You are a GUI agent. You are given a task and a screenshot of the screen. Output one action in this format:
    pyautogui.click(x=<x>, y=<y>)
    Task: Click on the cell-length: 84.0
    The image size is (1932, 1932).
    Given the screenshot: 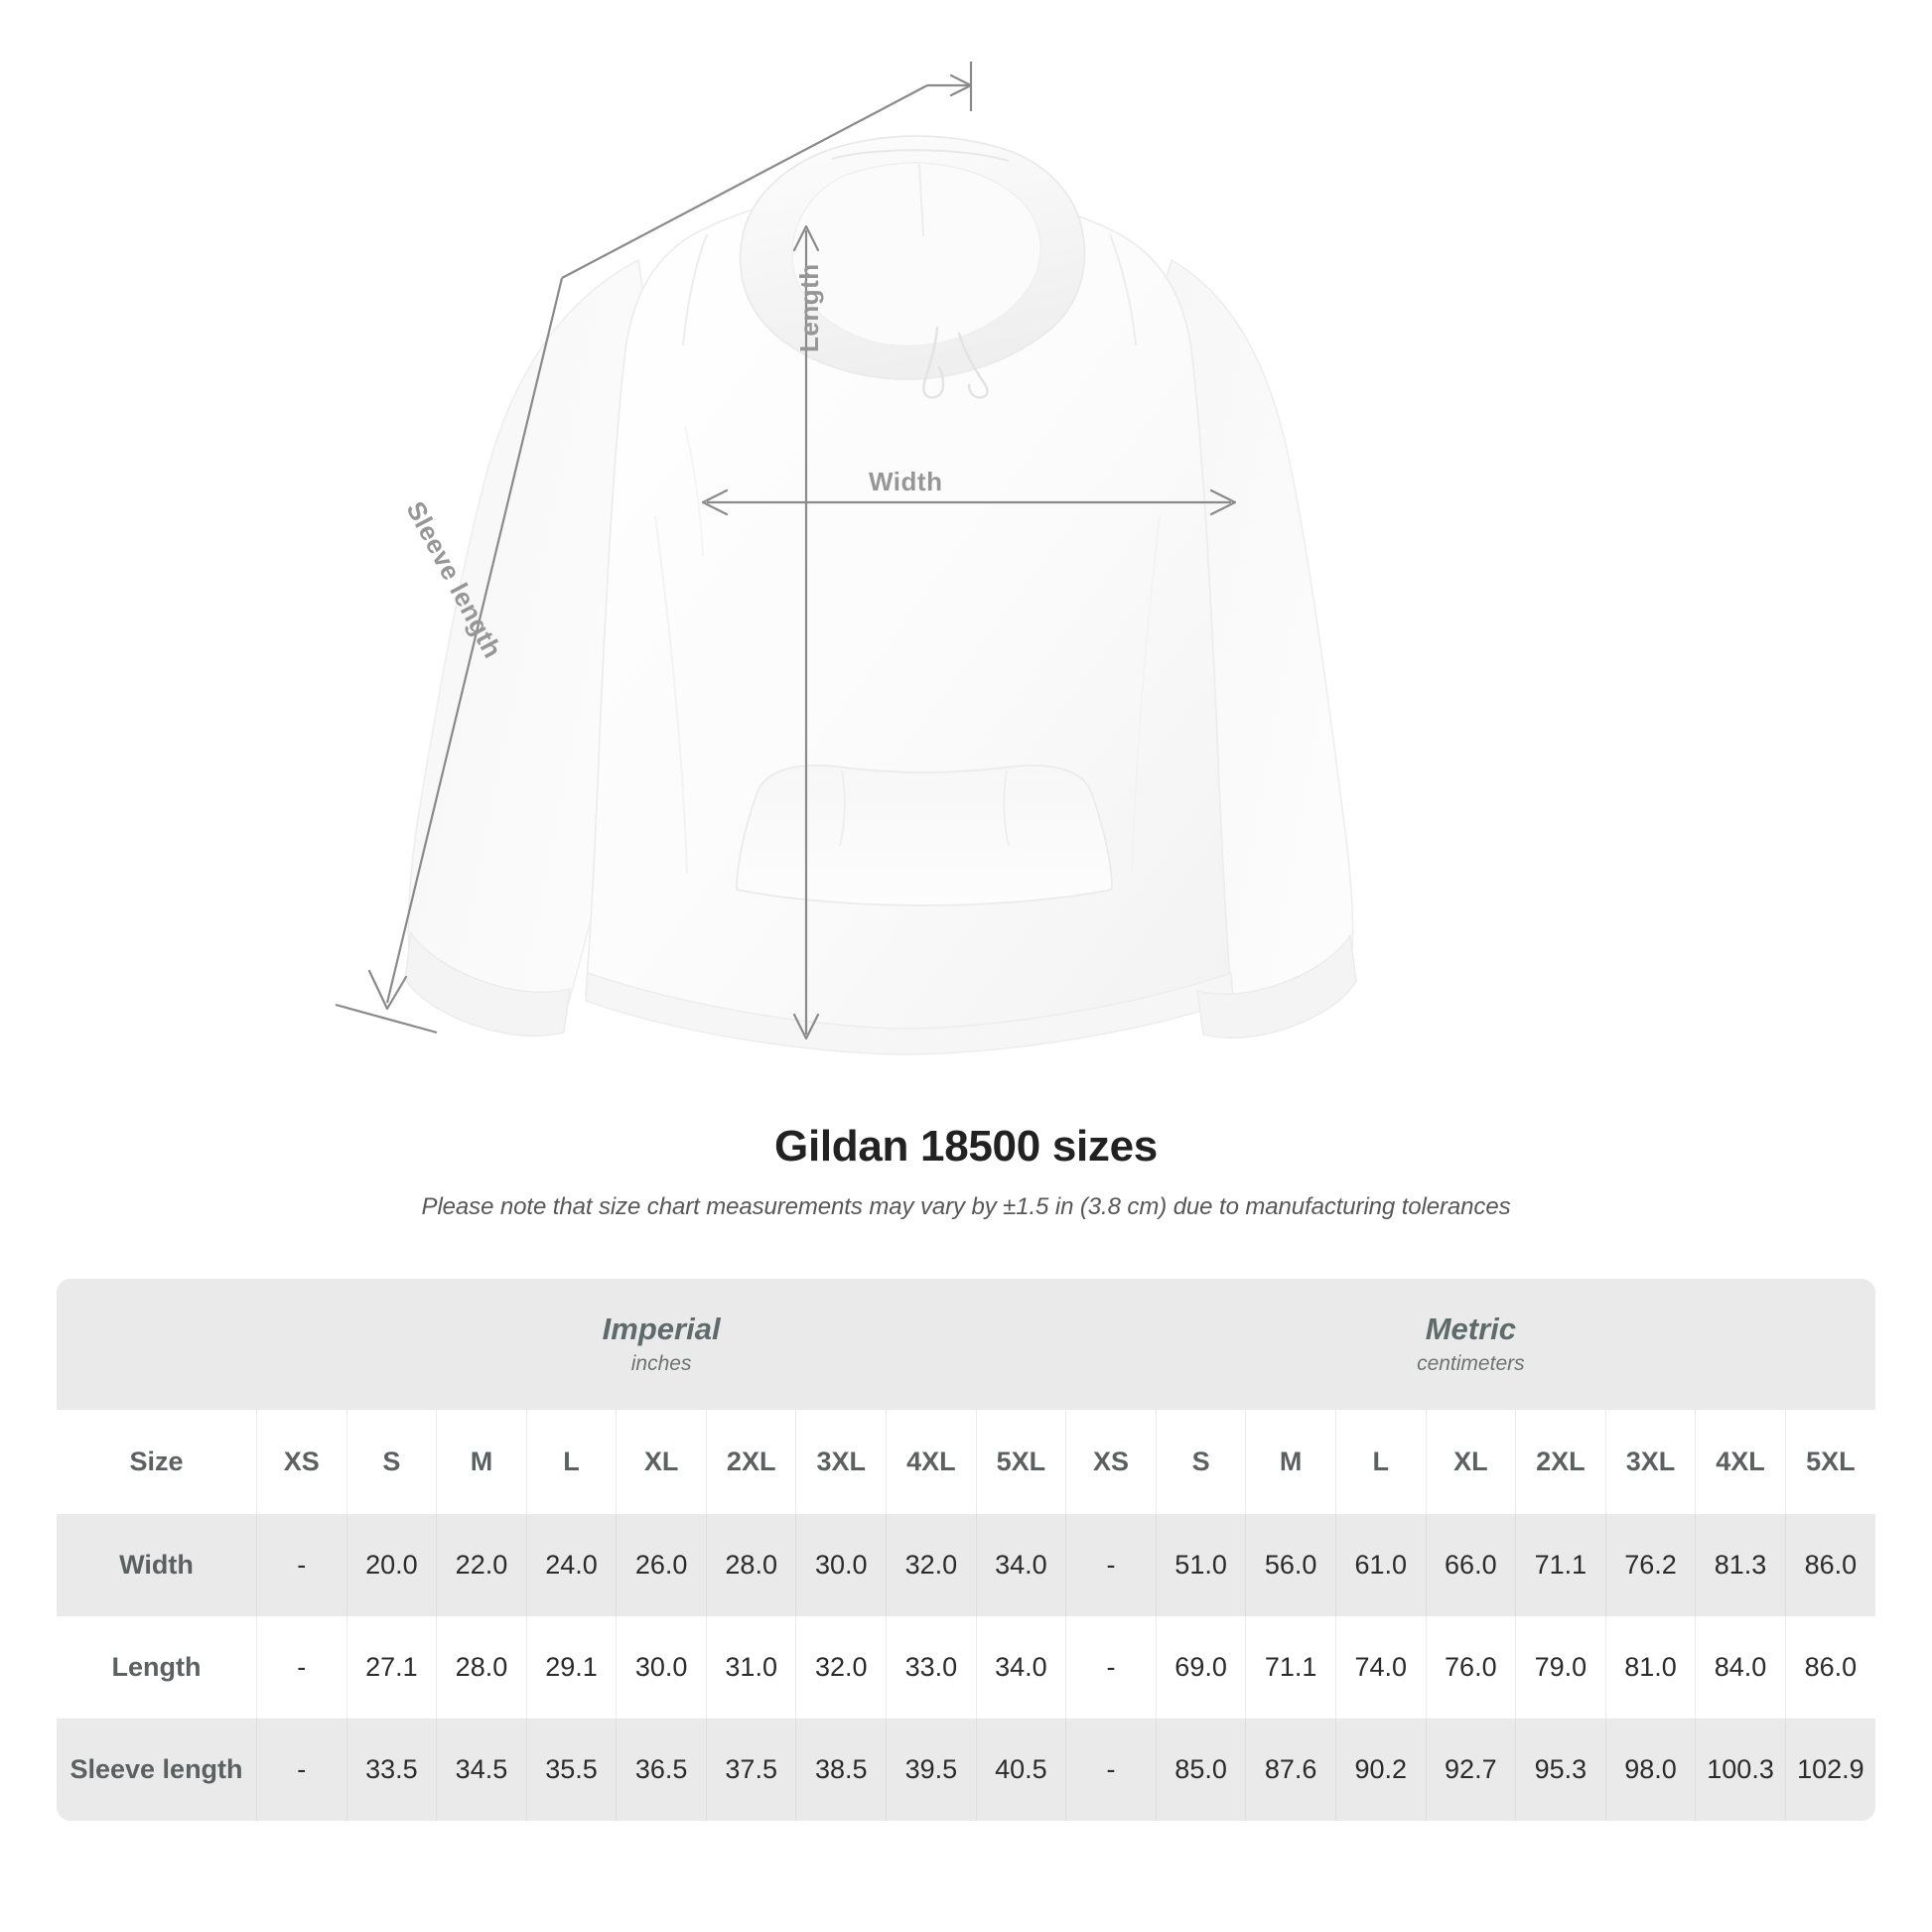 What is the action you would take?
    pyautogui.click(x=1741, y=1668)
    